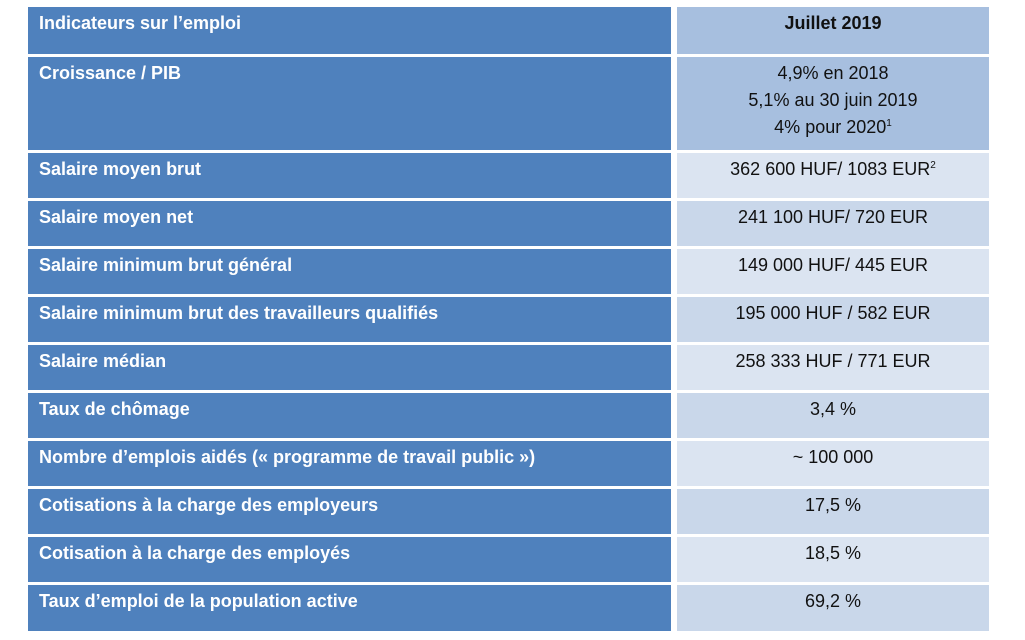 This screenshot has width=1025, height=640. I want to click on row-label-cell: Taux d’emploi de la population active, so click(352, 608).